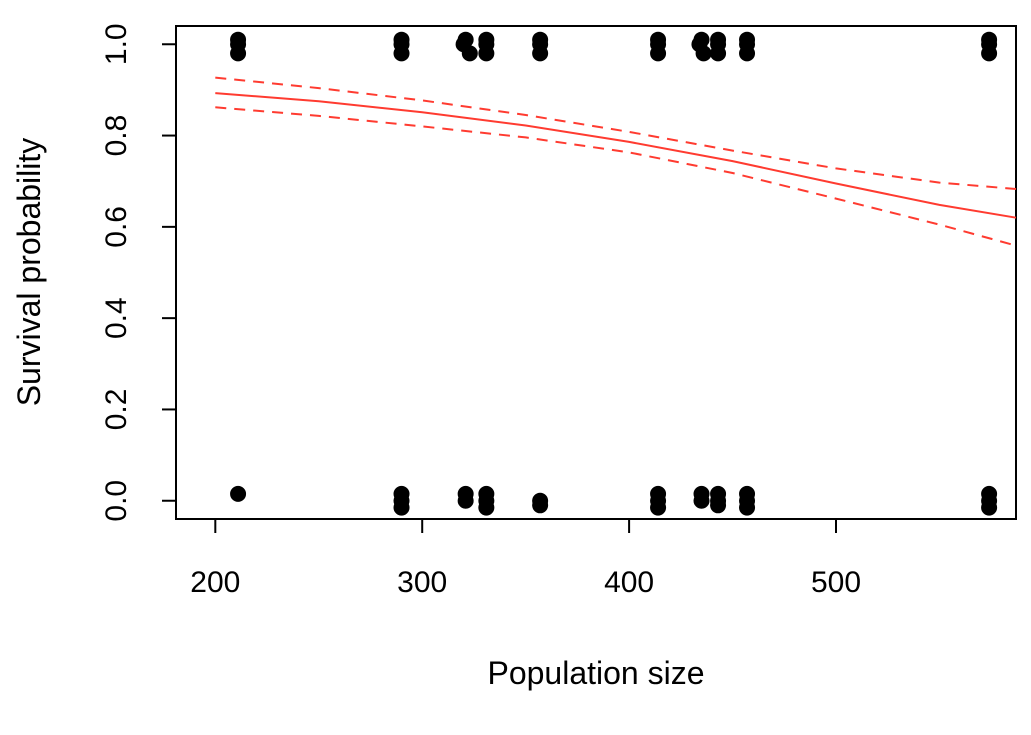 The height and width of the screenshot is (735, 1031). I want to click on lower-ci-curve, so click(616, 176).